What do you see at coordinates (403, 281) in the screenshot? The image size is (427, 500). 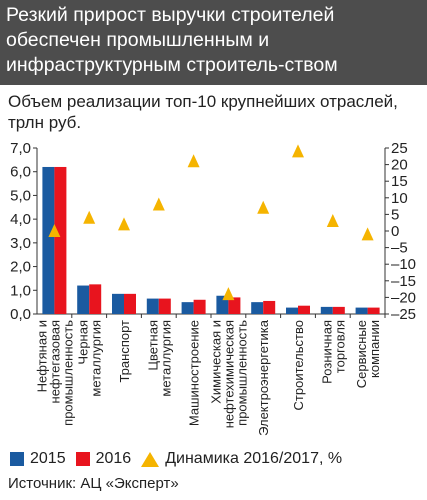 I see `y2-tick-label: –15` at bounding box center [403, 281].